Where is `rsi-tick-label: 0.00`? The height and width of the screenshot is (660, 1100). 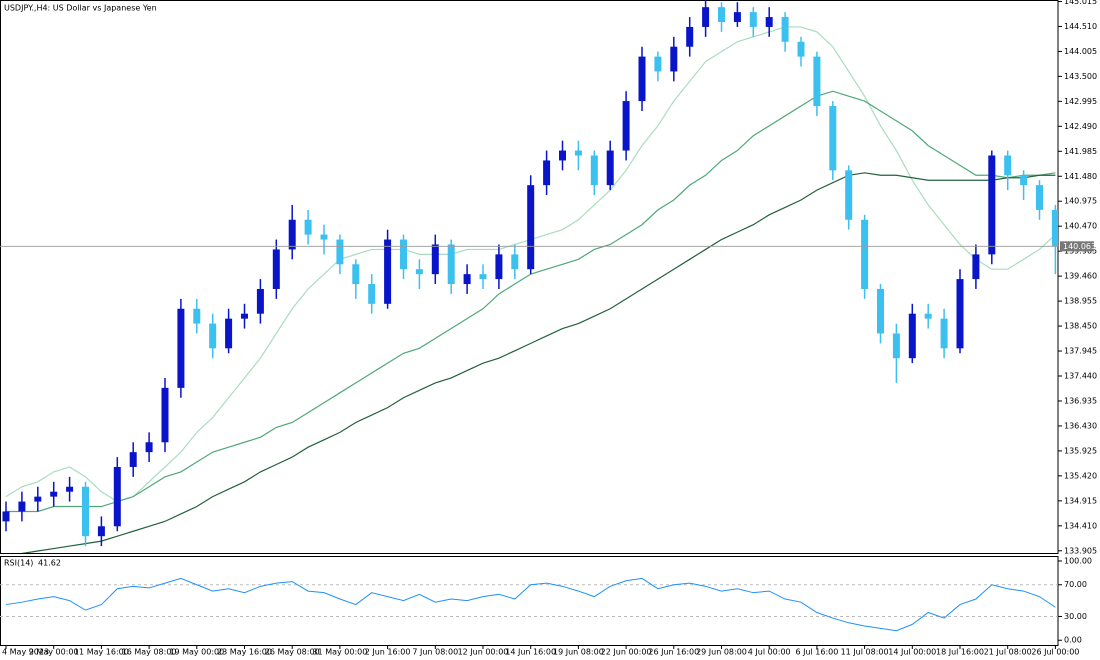
rsi-tick-label: 0.00 is located at coordinates (1073, 640).